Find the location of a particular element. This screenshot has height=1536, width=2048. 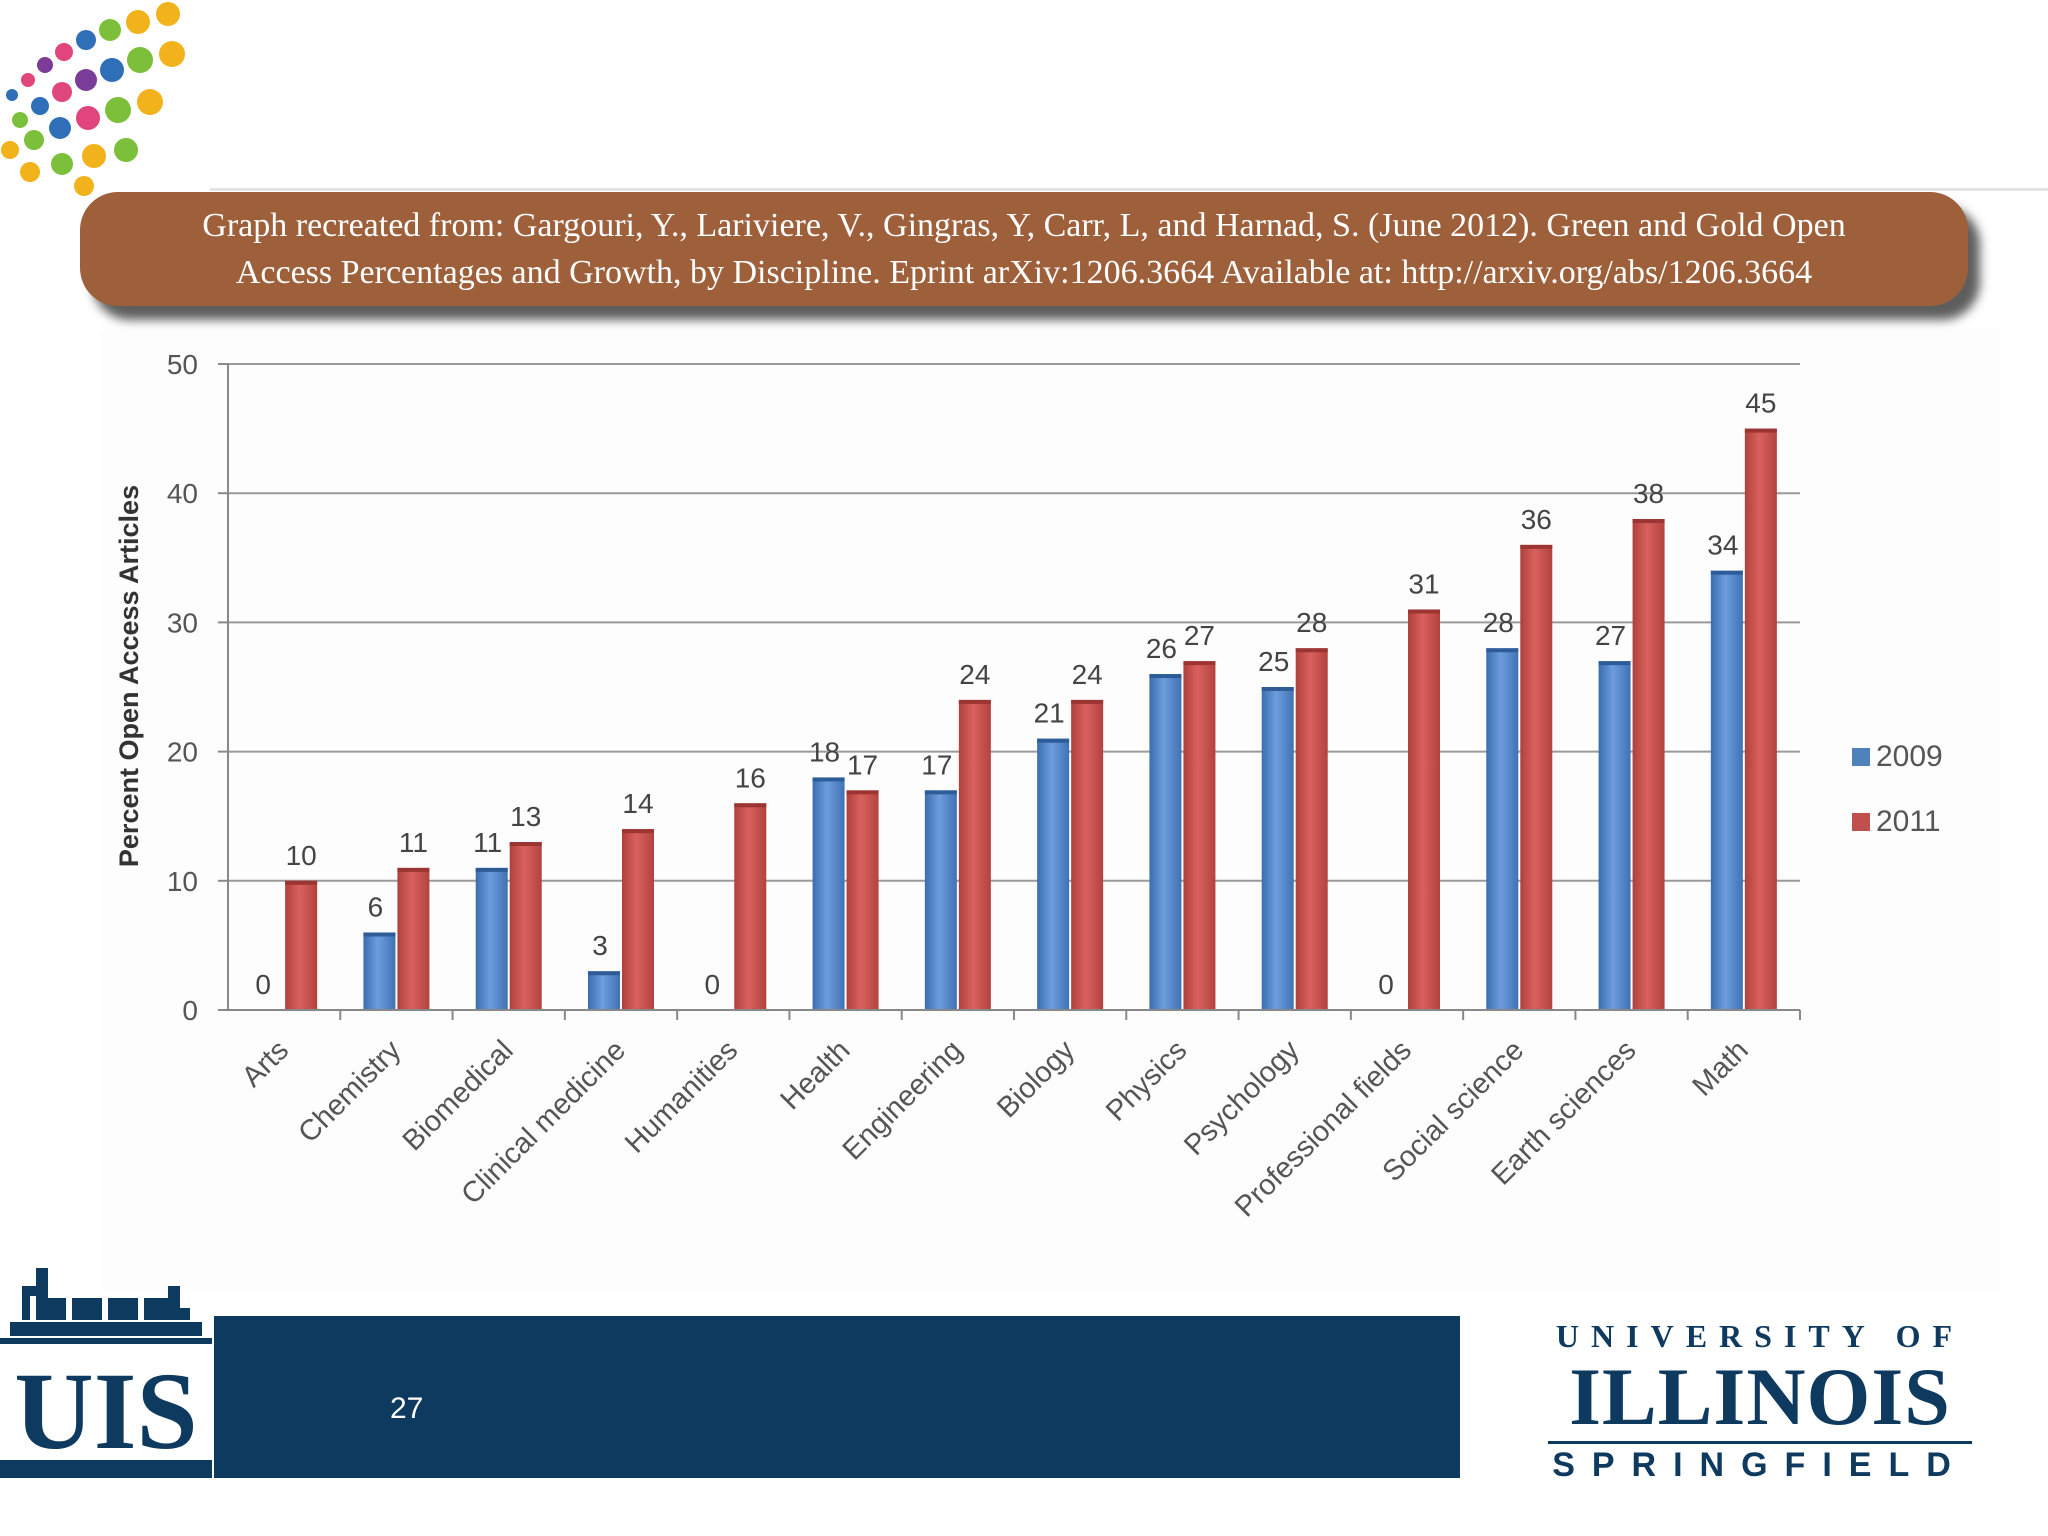

x-category-label: Math is located at coordinates (1721, 1068).